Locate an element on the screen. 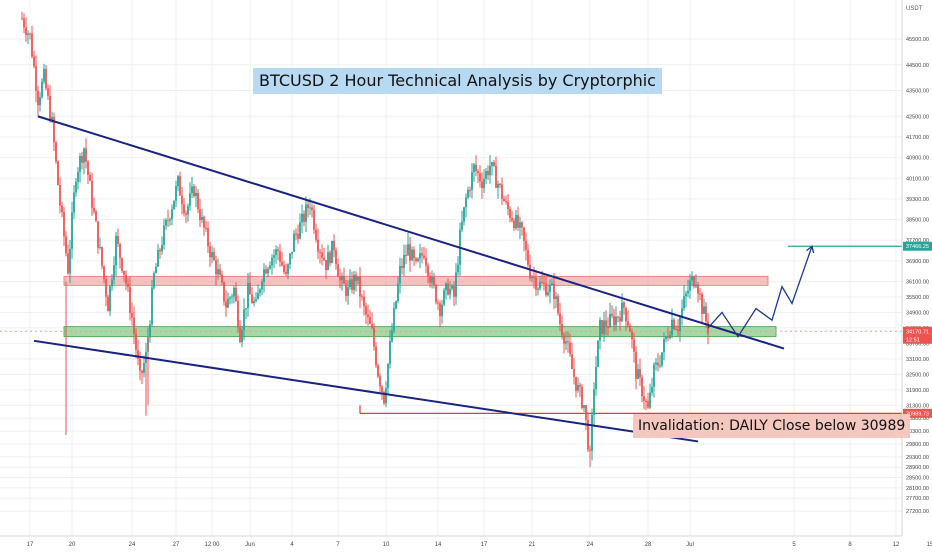  price-marker-label: 30989.73 is located at coordinates (917, 414).